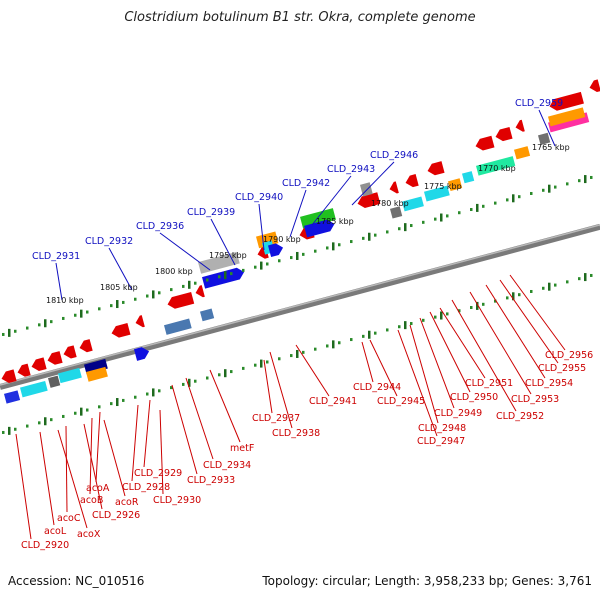 This screenshot has width=600, height=600. I want to click on reverse-gene-label: acoC, so click(69, 518).